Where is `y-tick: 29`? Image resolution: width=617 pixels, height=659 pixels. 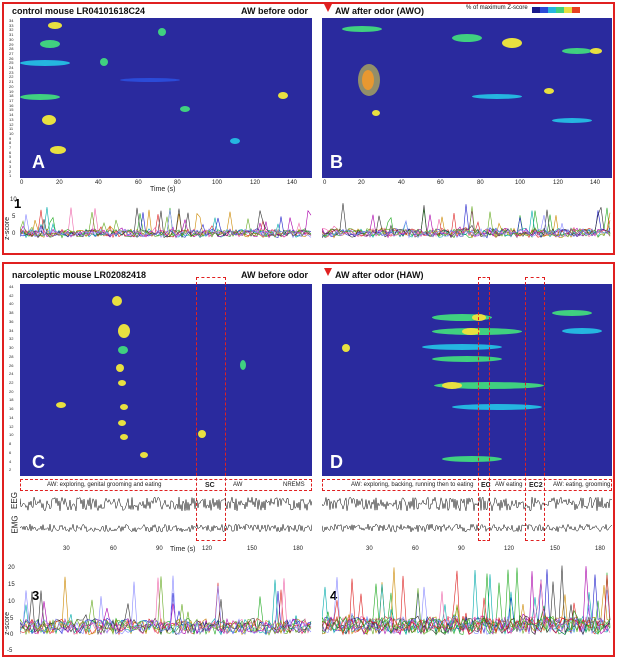
y-tick: 29 is located at coordinates (11, 44).